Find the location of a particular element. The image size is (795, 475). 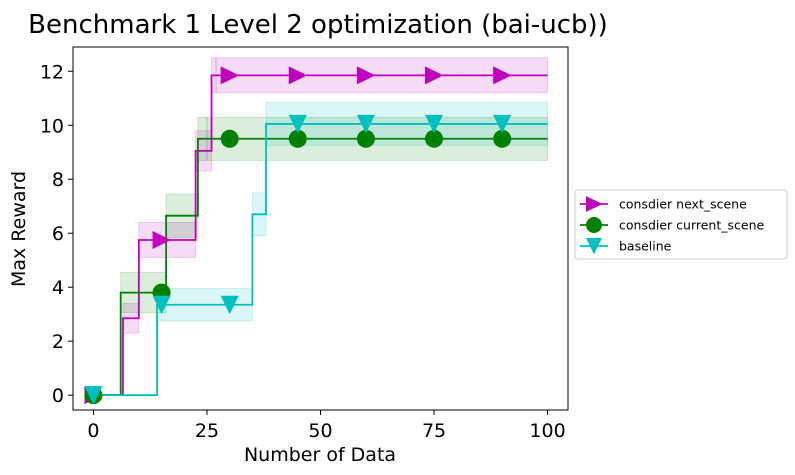

x-tick-label: 0 is located at coordinates (93, 431).